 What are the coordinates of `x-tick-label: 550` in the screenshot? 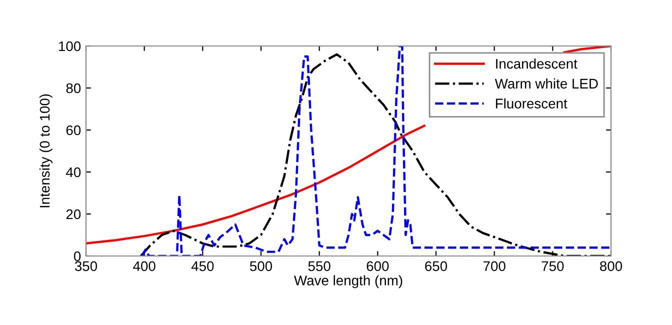 It's located at (319, 266).